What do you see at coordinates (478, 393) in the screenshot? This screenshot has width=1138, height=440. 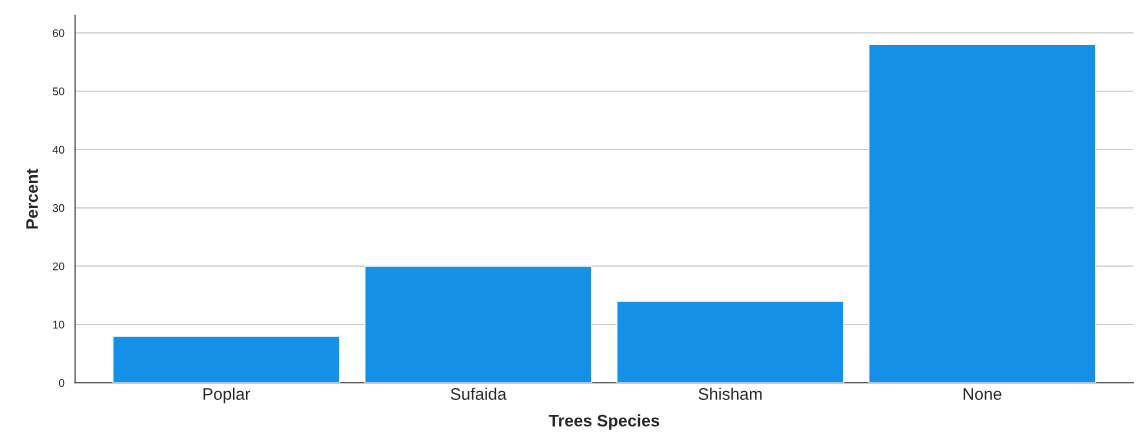 I see `x-tick-label: Sufaida` at bounding box center [478, 393].